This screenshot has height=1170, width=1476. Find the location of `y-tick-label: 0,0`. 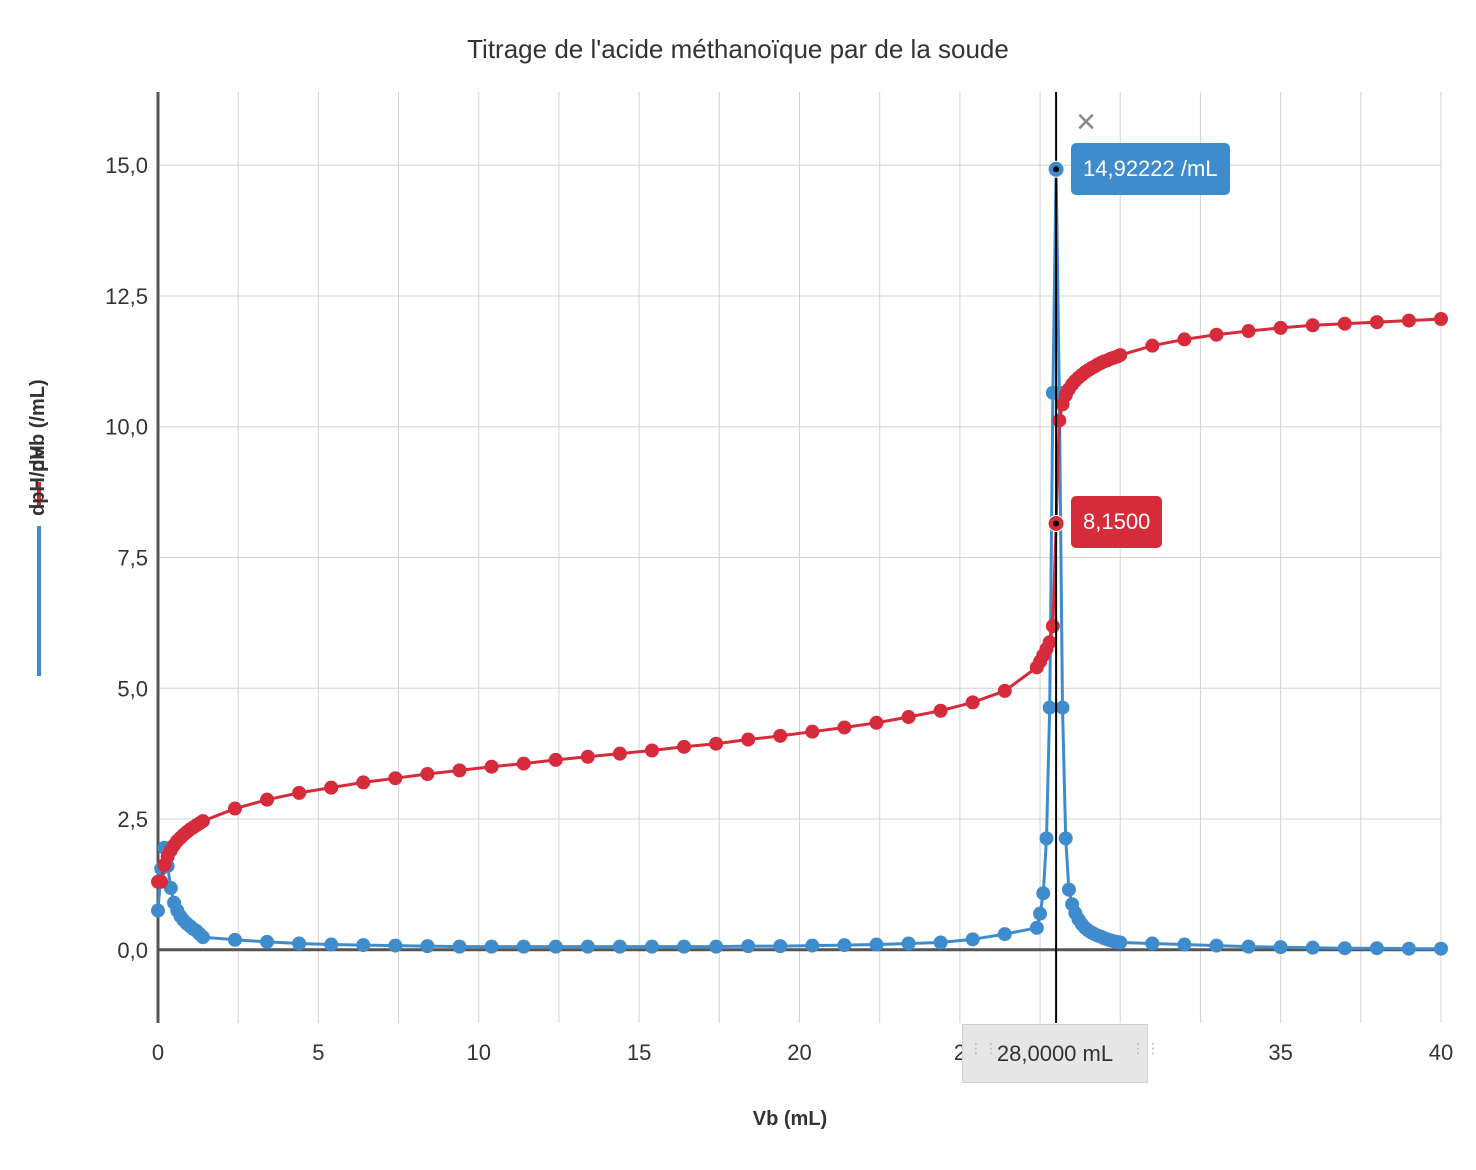

y-tick-label: 0,0 is located at coordinates (132, 950).